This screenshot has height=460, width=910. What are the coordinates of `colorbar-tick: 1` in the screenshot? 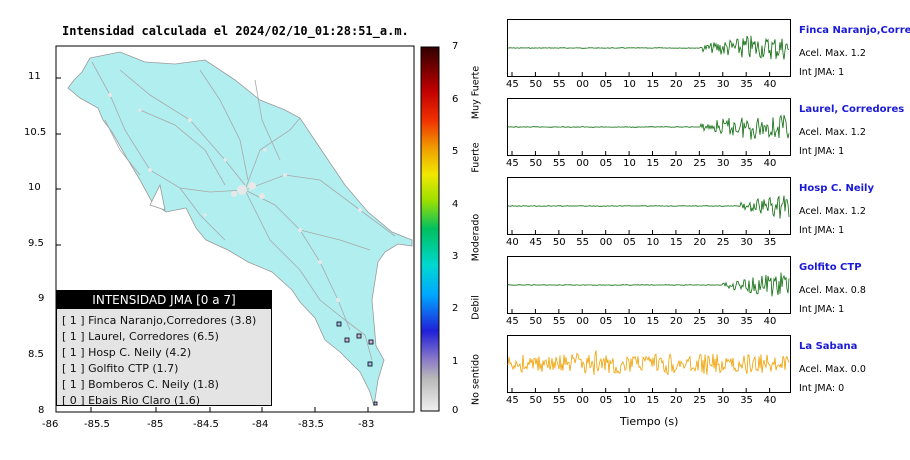 It's located at (455, 361).